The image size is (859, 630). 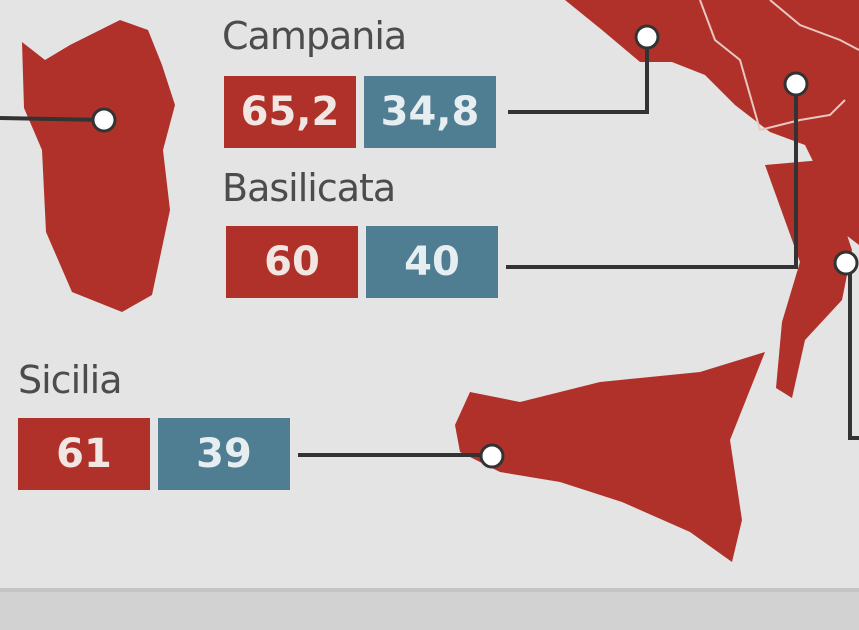 What do you see at coordinates (224, 454) in the screenshot?
I see `sicilia-value-2: 39` at bounding box center [224, 454].